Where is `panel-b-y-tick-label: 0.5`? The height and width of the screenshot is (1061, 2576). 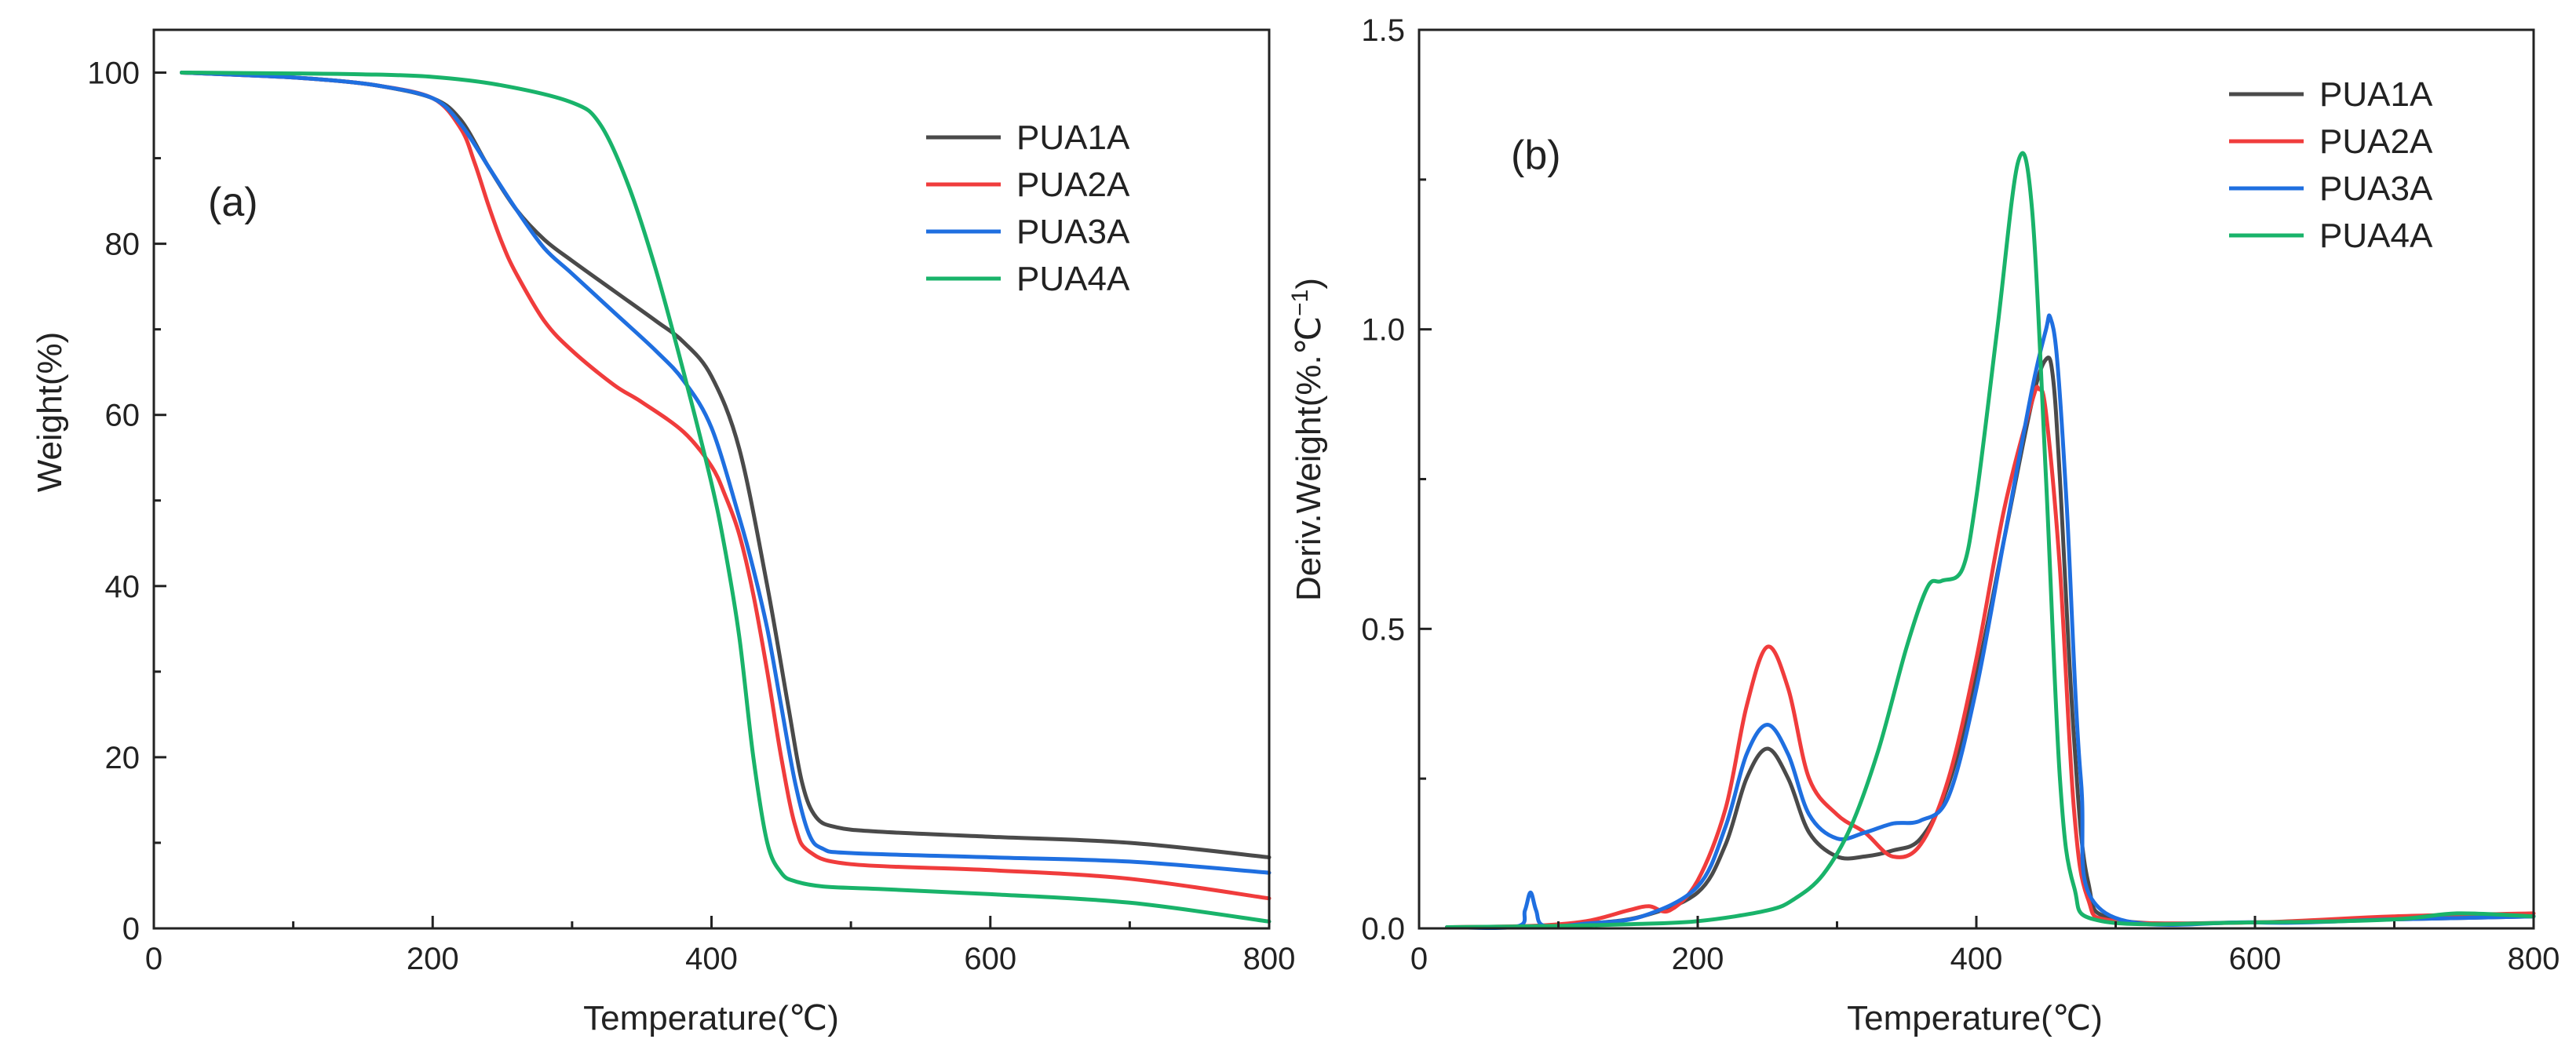 panel-b-y-tick-label: 0.5 is located at coordinates (1383, 630).